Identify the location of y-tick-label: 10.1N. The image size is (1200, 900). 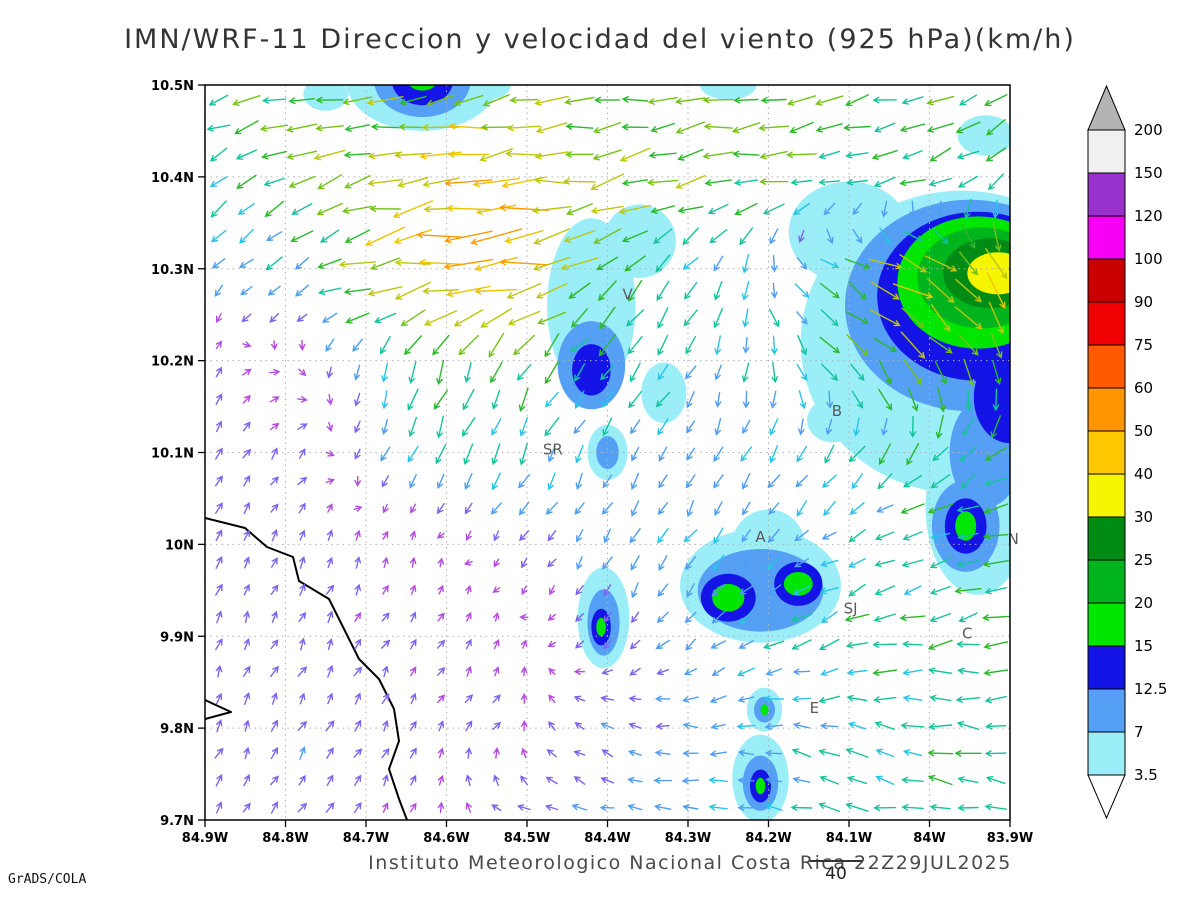
(172, 454).